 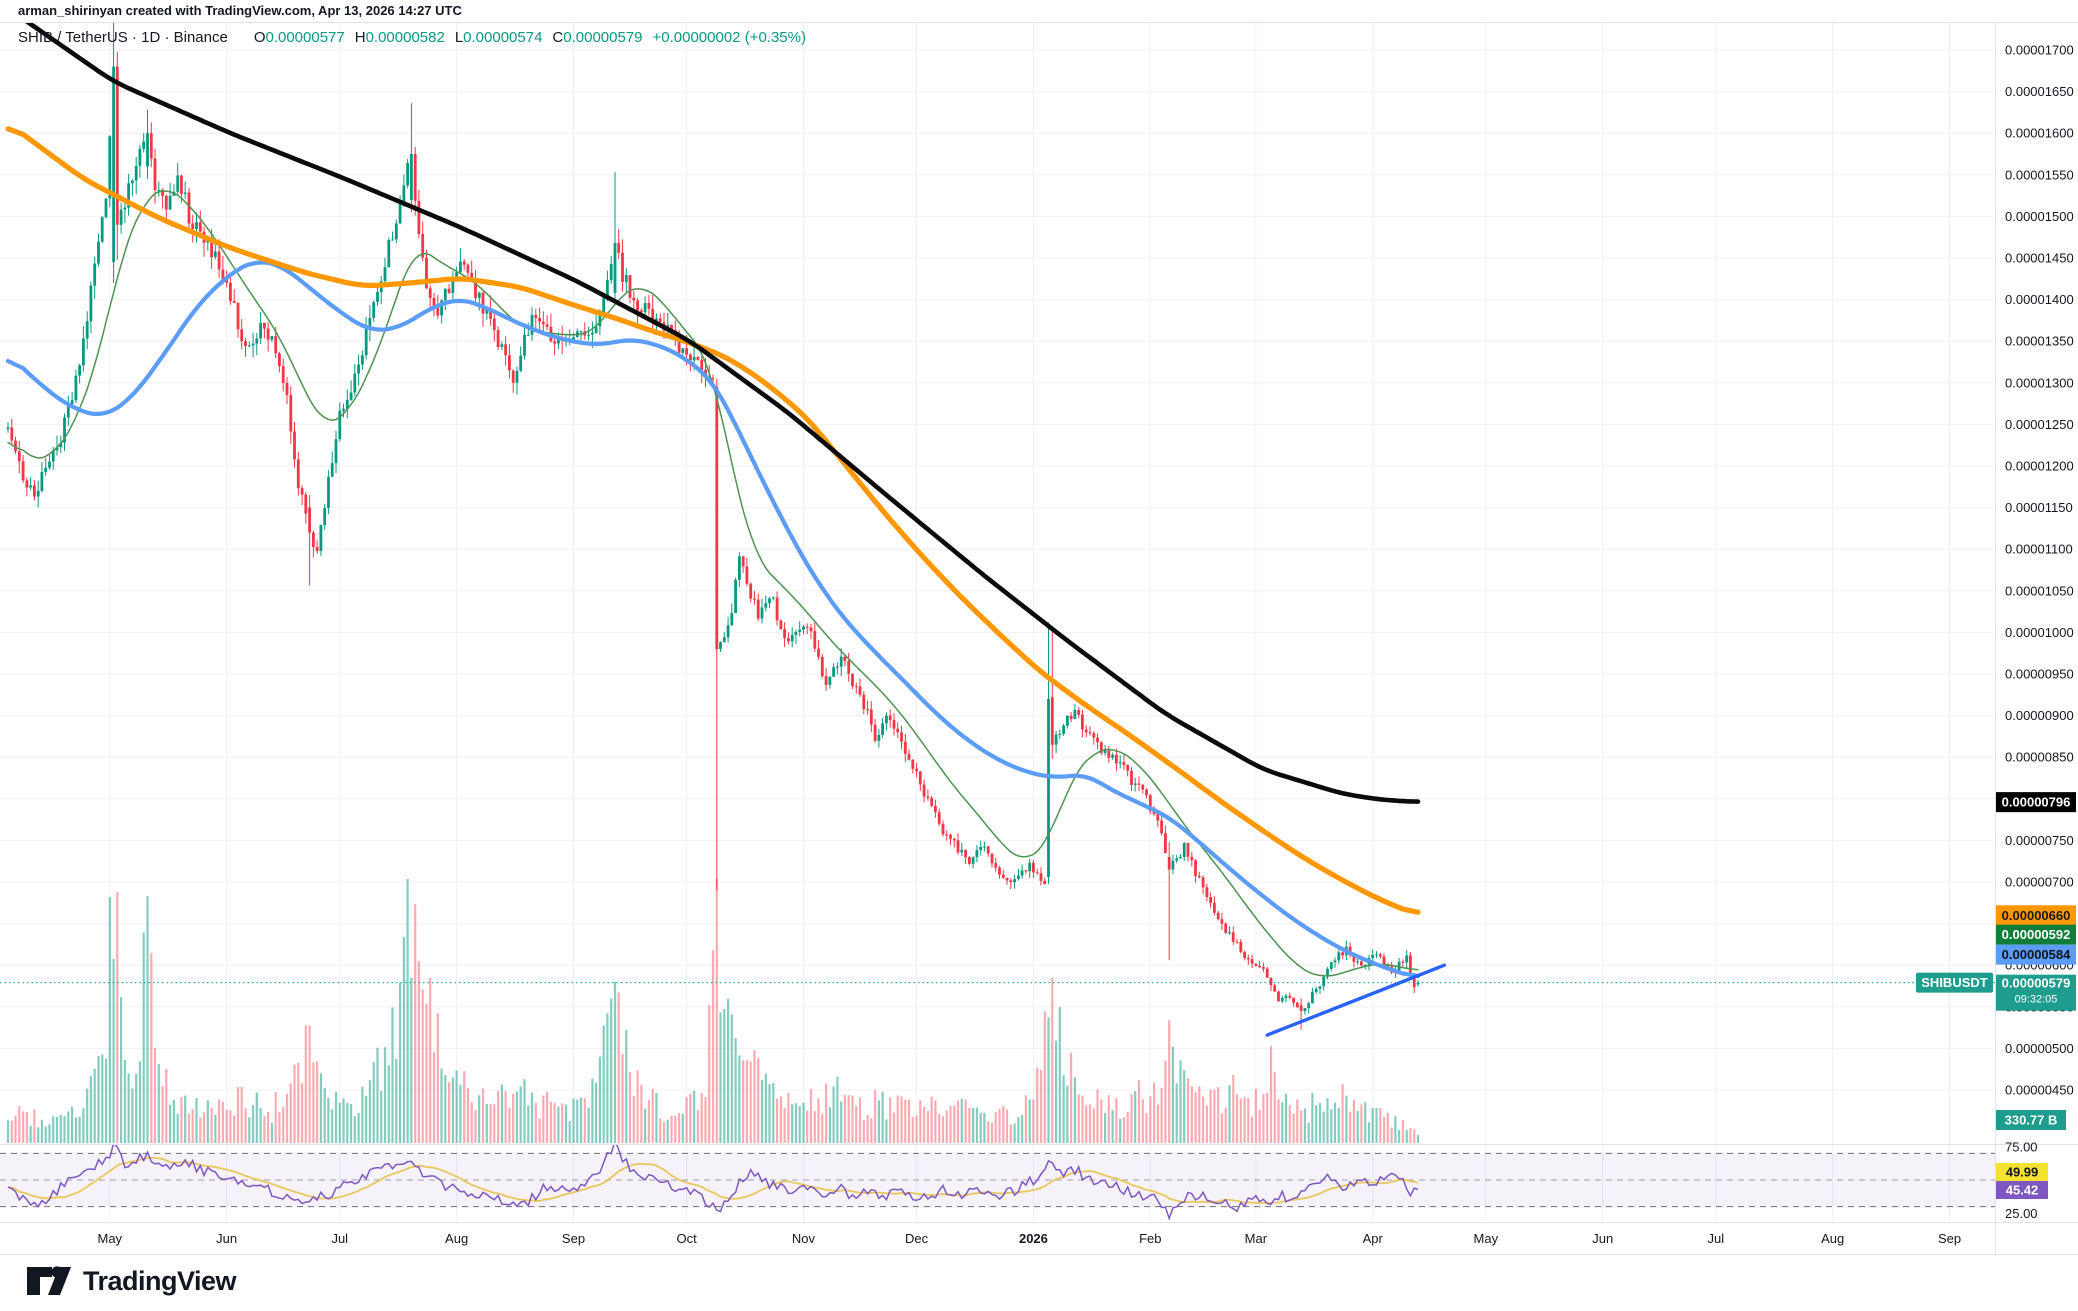 I want to click on rsi-value-label: 45.42, so click(x=2022, y=1190).